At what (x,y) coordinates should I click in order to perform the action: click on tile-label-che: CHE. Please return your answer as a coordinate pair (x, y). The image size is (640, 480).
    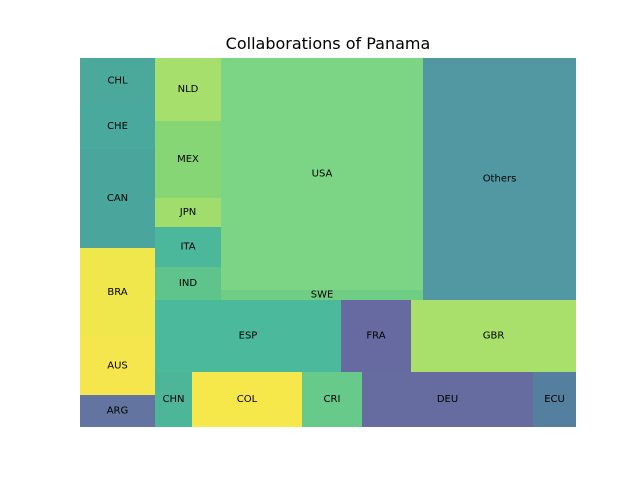
    Looking at the image, I should click on (117, 126).